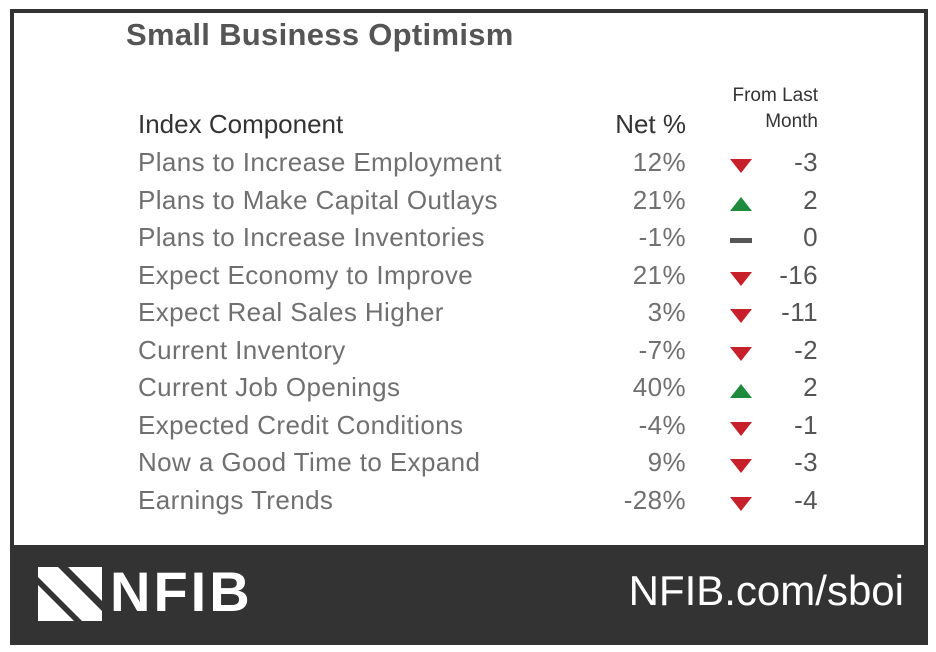  I want to click on table-row: Plans to Increase Inventories -1% 0, so click(483, 241).